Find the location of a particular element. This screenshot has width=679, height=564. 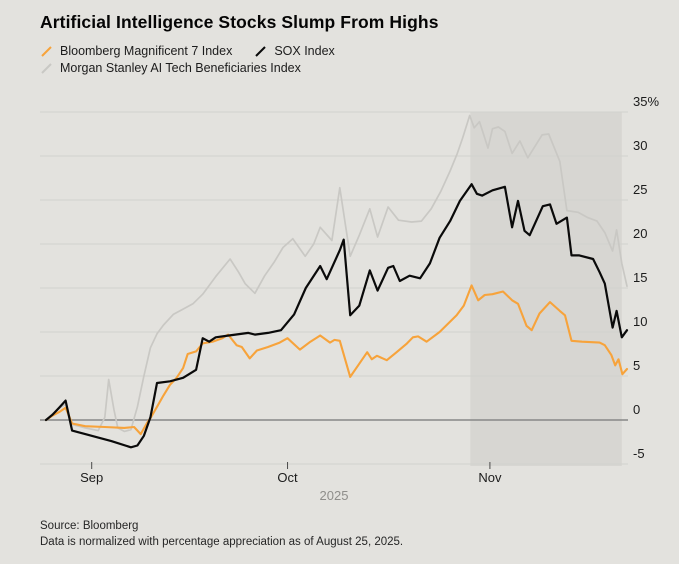

highlight-band is located at coordinates (546, 289).